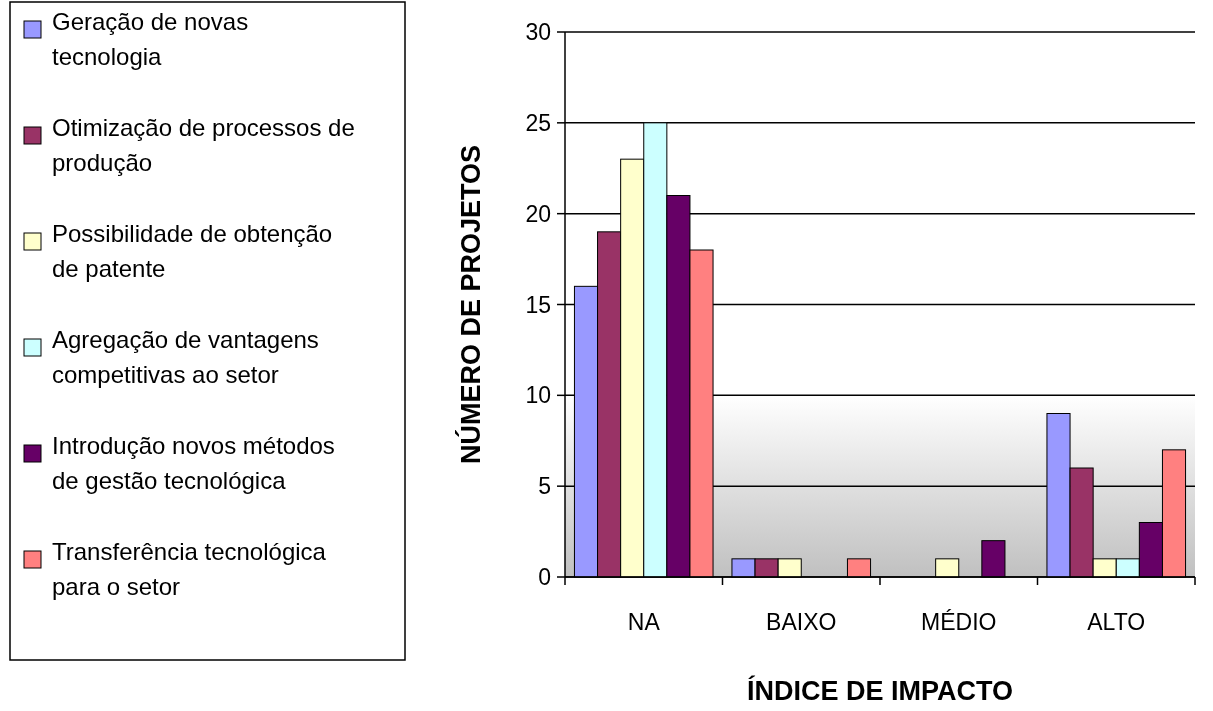 This screenshot has height=711, width=1213. What do you see at coordinates (538, 395) in the screenshot?
I see `y-tick-label: 10` at bounding box center [538, 395].